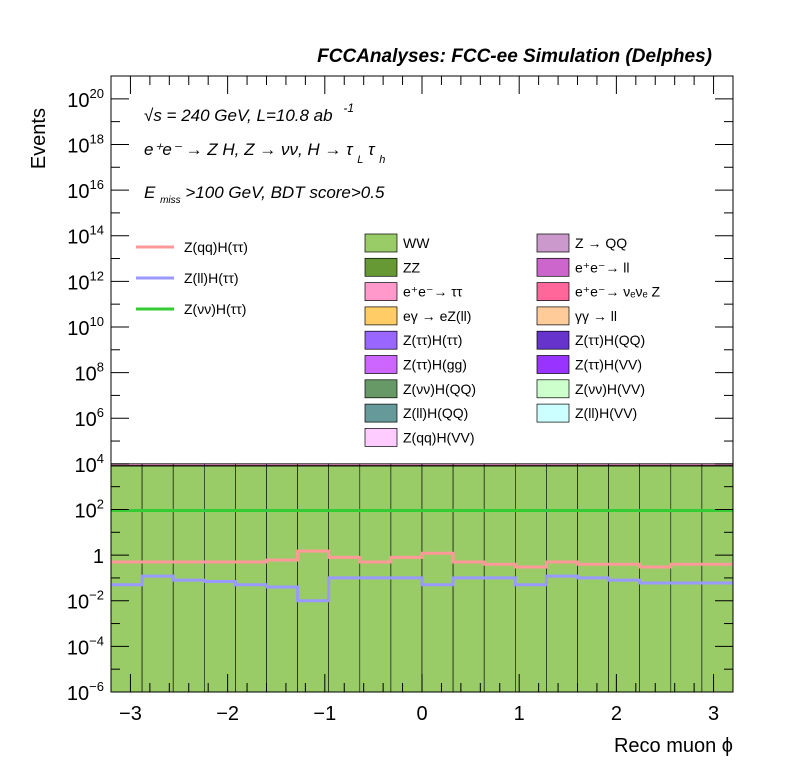  Describe the element at coordinates (608, 365) in the screenshot. I see `legend-label: Z(ττ)H(VV)` at that location.